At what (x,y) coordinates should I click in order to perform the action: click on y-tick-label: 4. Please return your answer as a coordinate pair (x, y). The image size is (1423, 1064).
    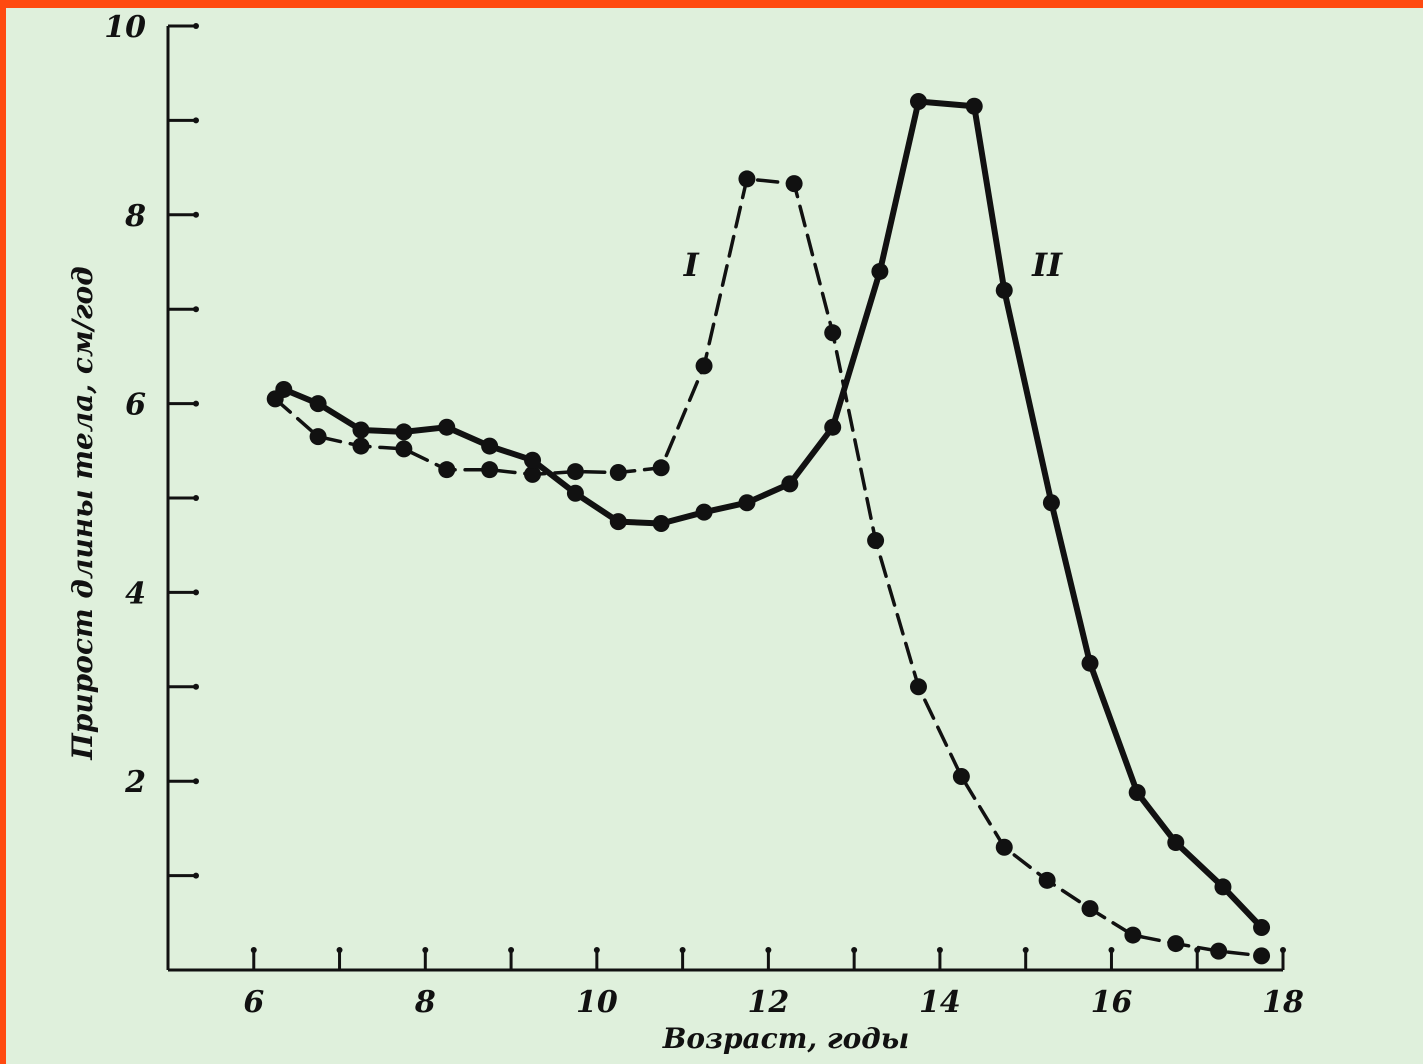
    Looking at the image, I should click on (135, 593).